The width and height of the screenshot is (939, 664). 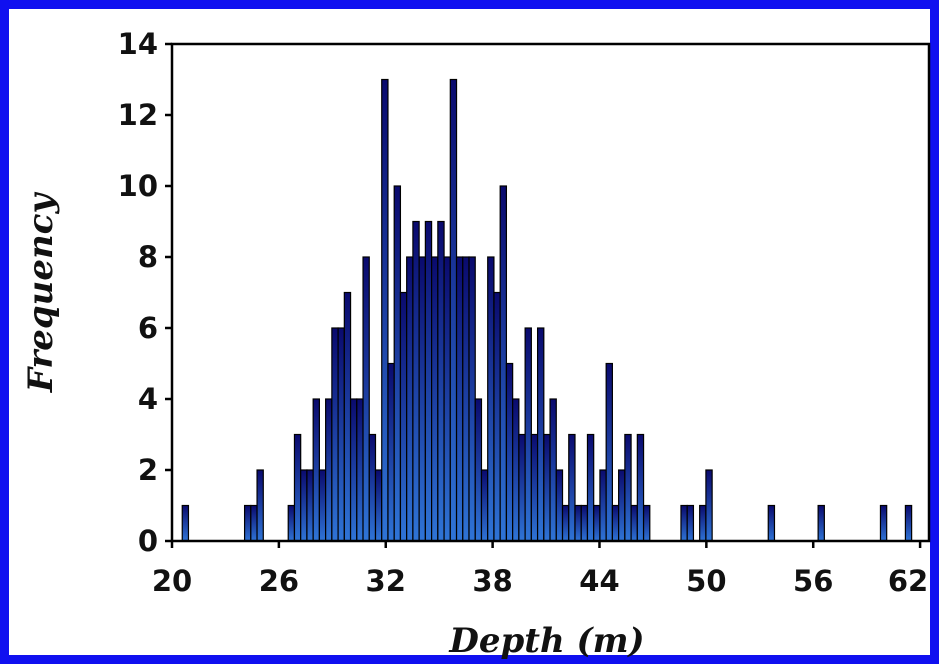 I want to click on y-tick-label: 14, so click(x=138, y=44).